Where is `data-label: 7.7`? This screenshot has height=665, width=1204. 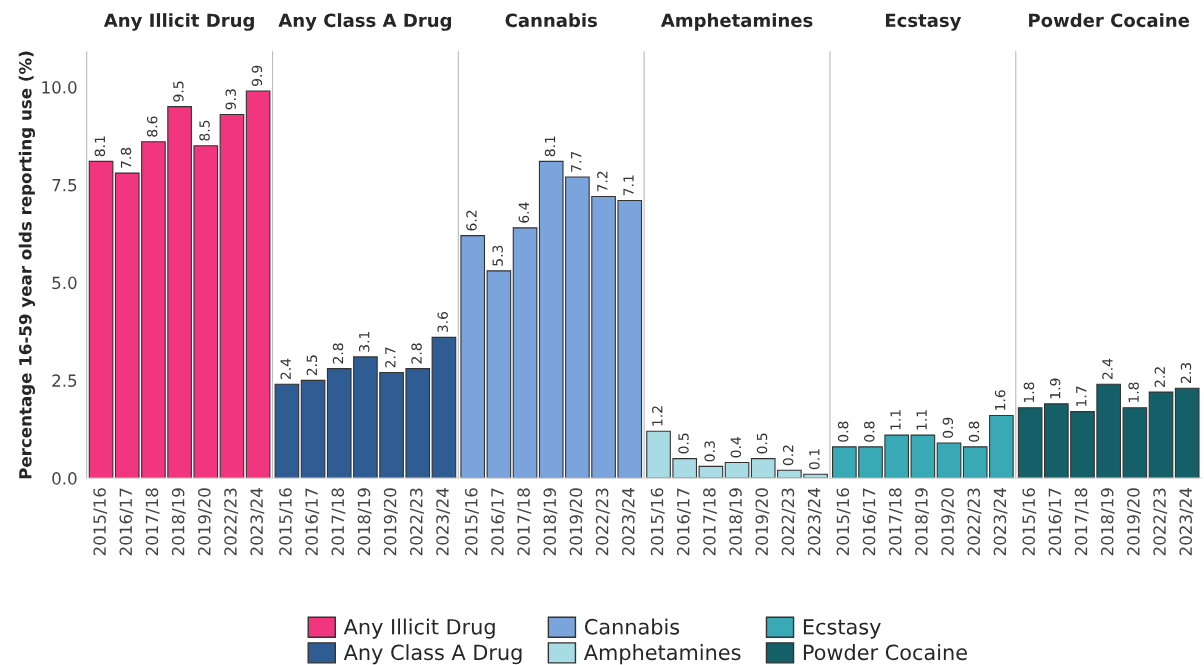
data-label: 7.7 is located at coordinates (576, 161).